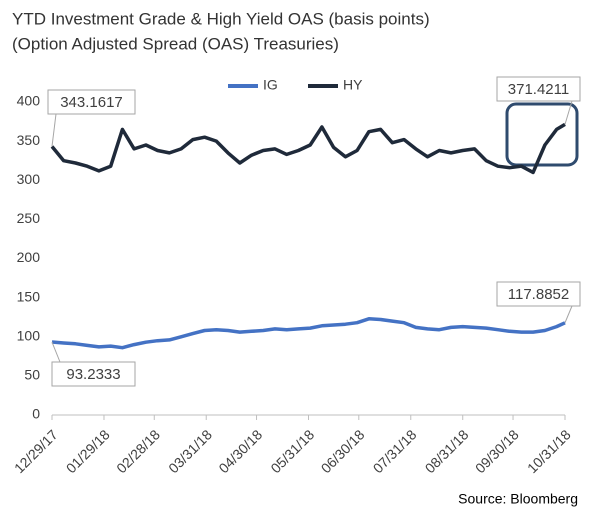 The image size is (590, 521). What do you see at coordinates (29, 296) in the screenshot?
I see `y-tick-label: 150` at bounding box center [29, 296].